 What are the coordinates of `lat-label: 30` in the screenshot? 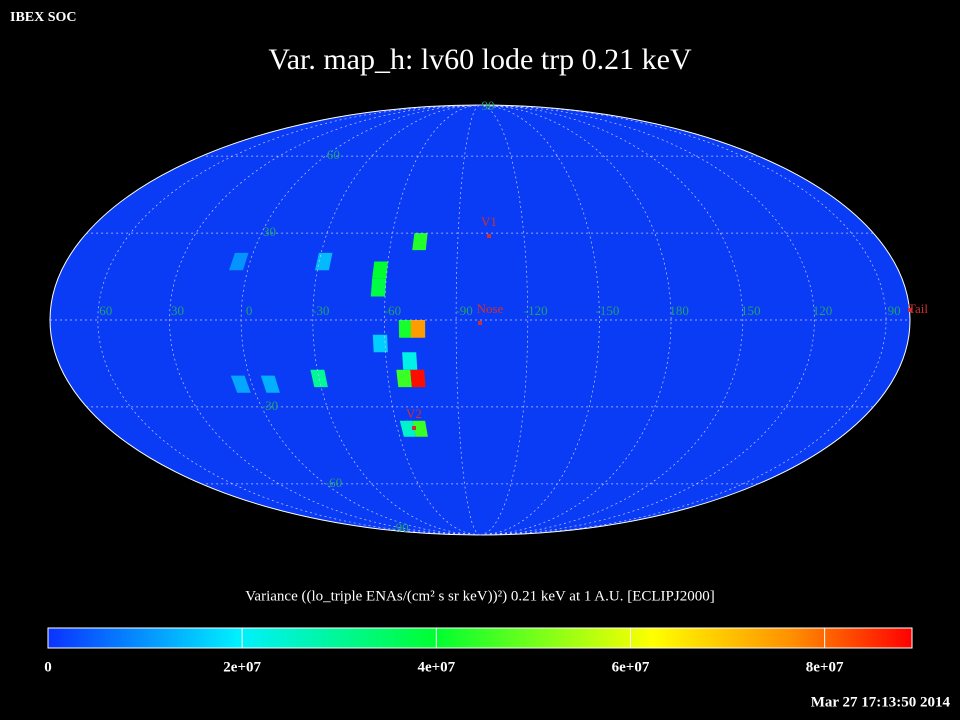 It's located at (269, 231).